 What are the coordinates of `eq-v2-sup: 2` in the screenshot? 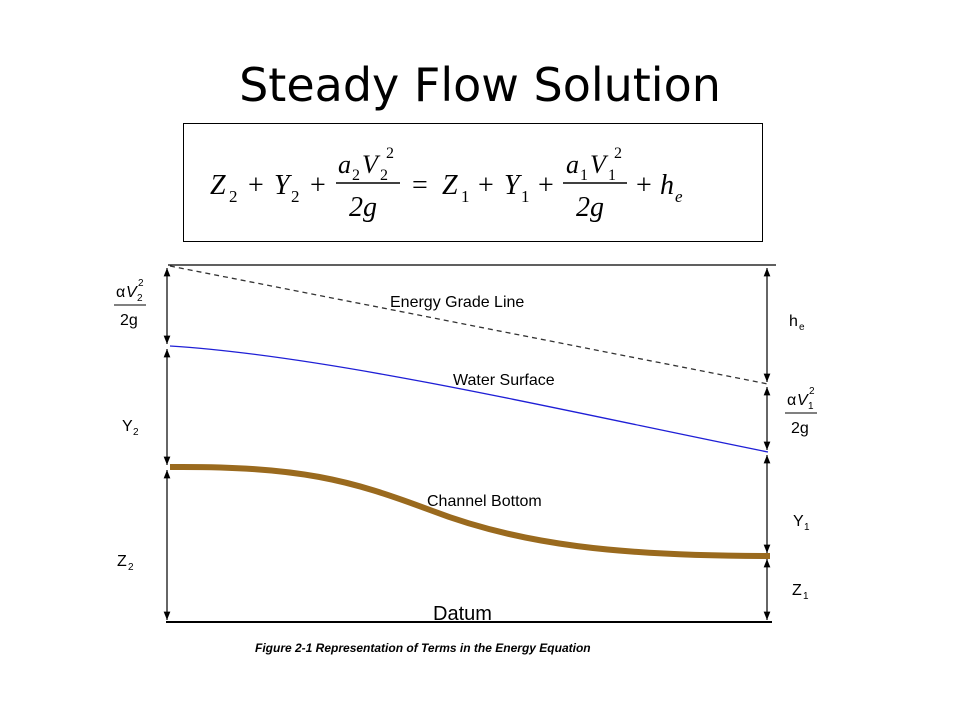 It's located at (390, 153).